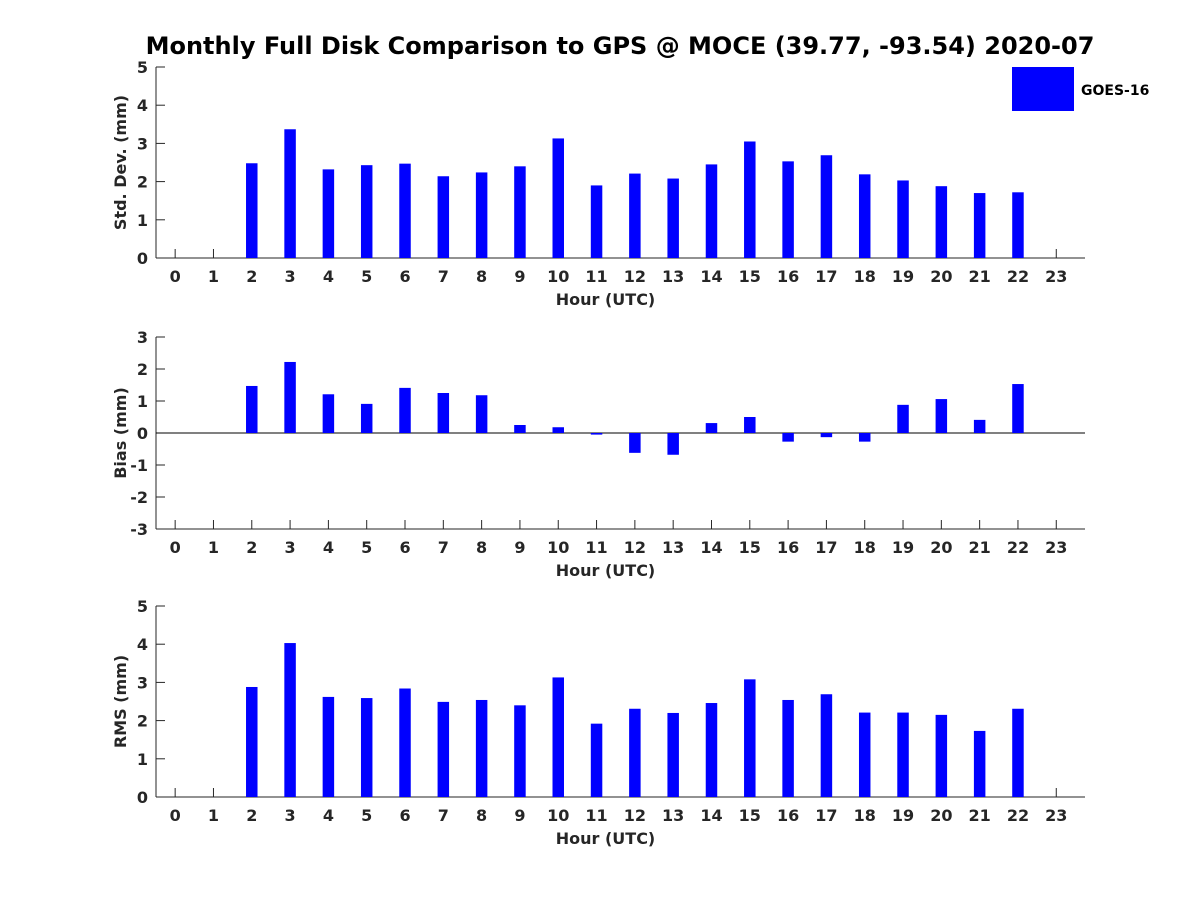 This screenshot has height=900, width=1200. I want to click on y-tick-label: -3, so click(139, 529).